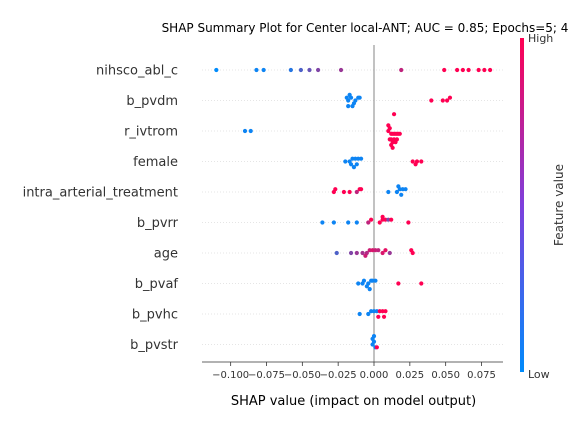 This screenshot has width=587, height=429. What do you see at coordinates (559, 205) in the screenshot?
I see `colorbar-title: Feature value` at bounding box center [559, 205].